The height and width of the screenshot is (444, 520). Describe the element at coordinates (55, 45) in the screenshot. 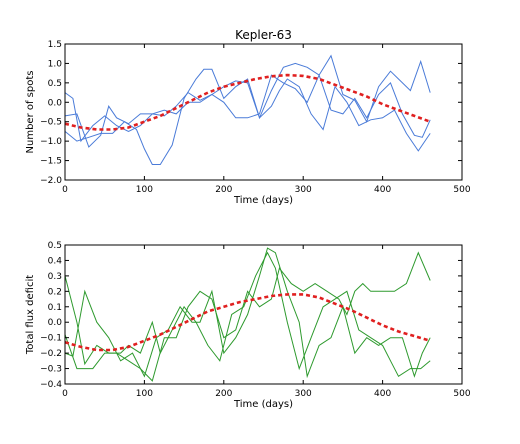

I see `chart-1-ytick-label: 1.5` at that location.